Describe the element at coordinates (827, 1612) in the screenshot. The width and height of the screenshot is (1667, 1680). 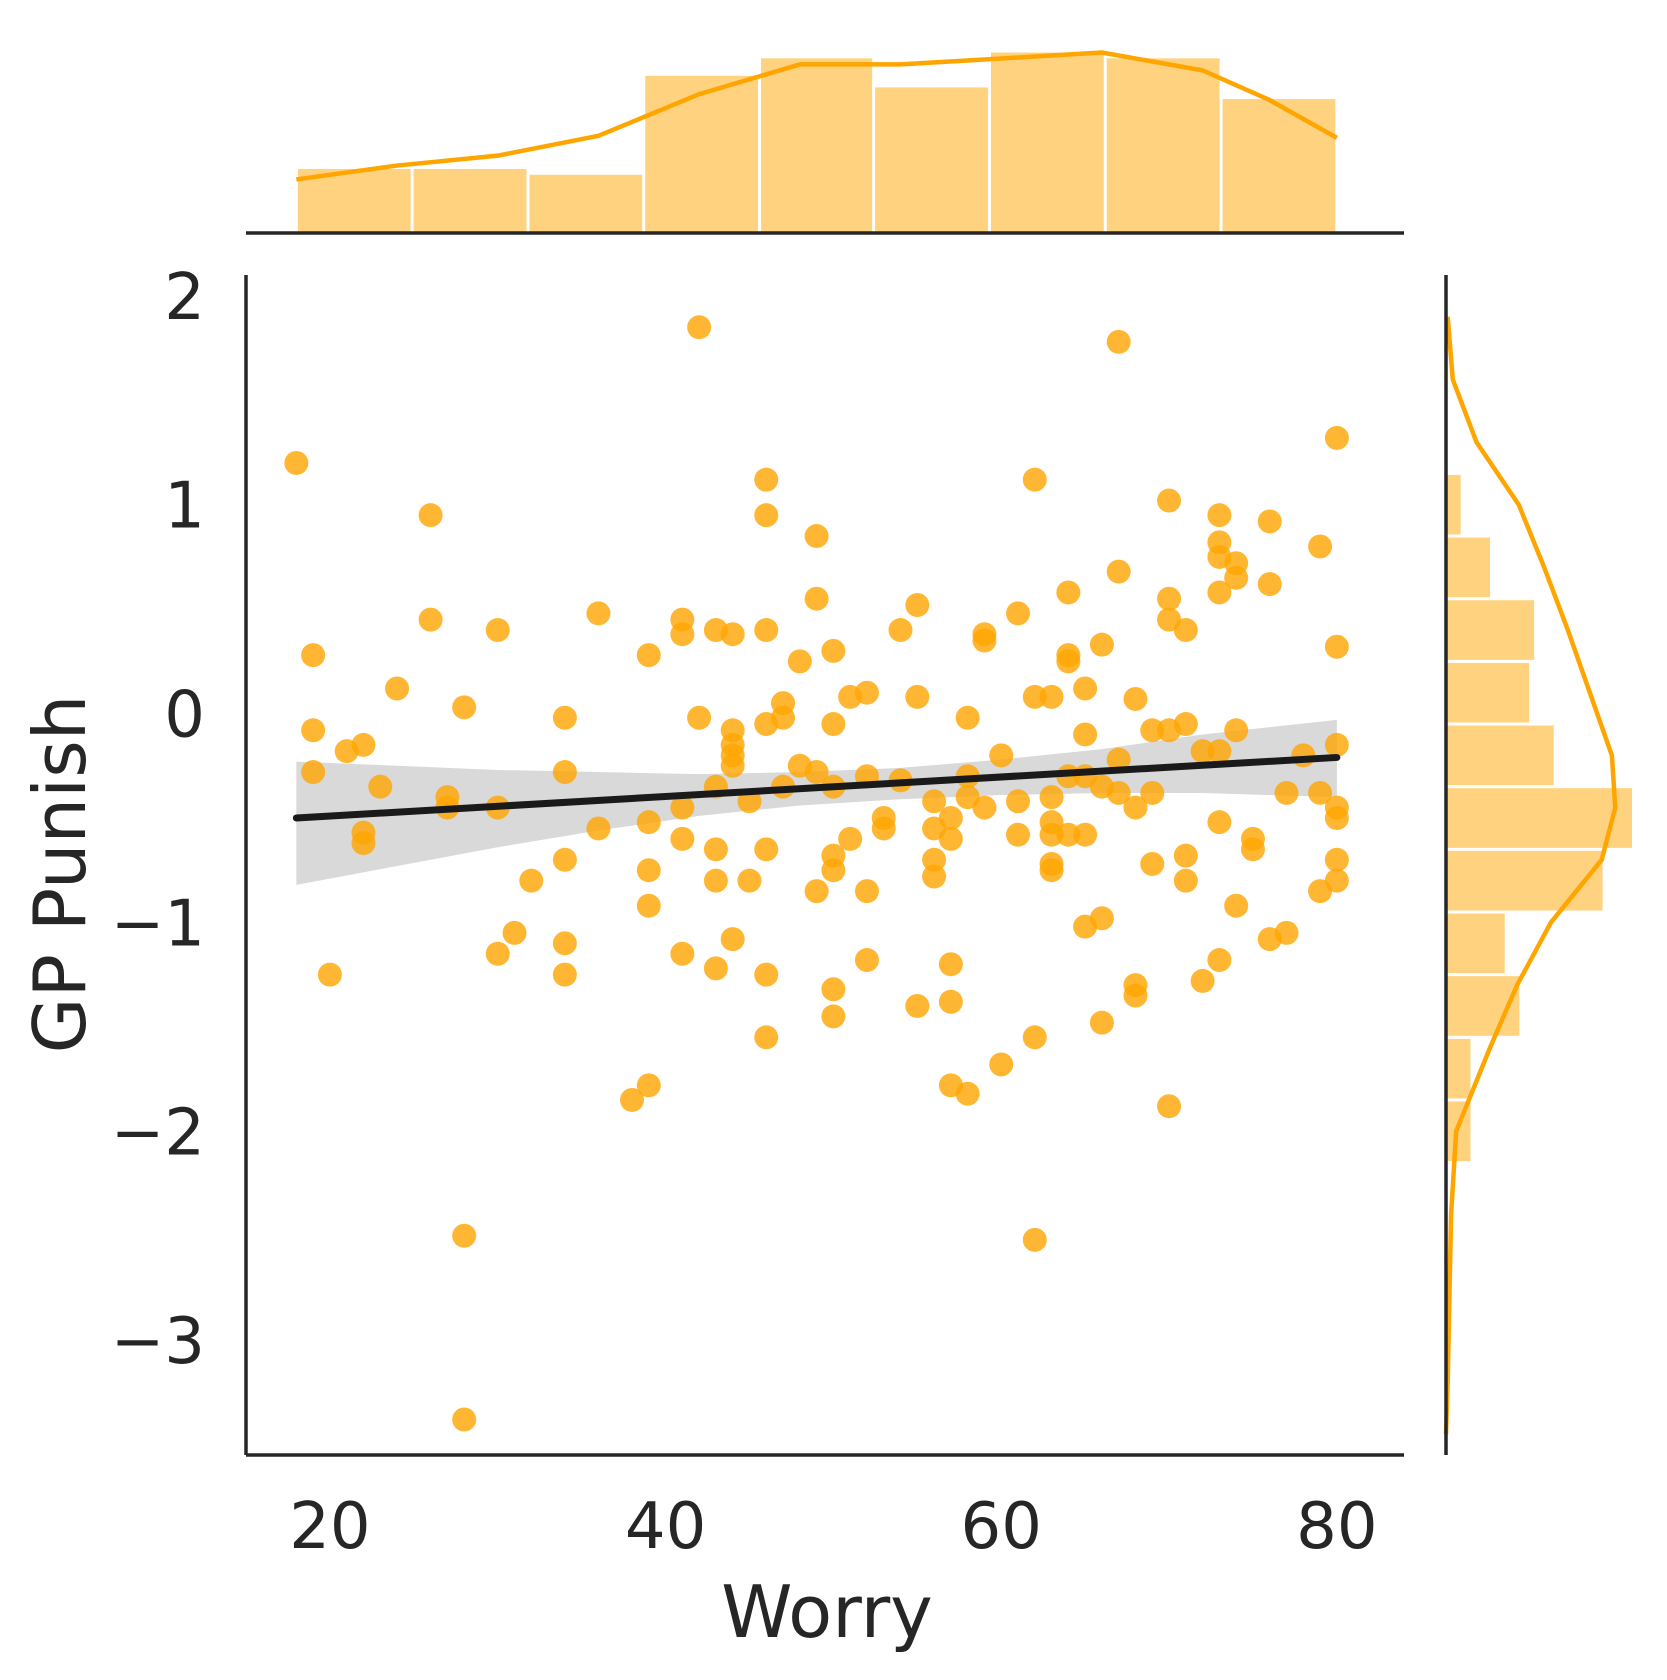
I see `x-axis-title: Worry` at that location.